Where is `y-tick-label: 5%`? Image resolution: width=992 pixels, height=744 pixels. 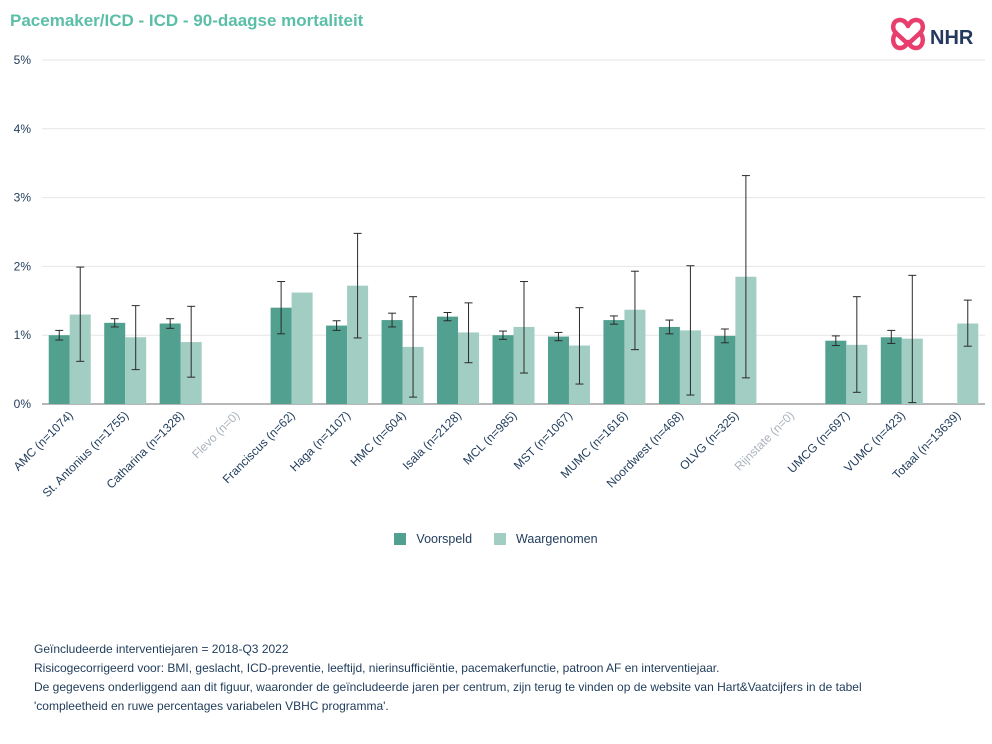 y-tick-label: 5% is located at coordinates (23, 60).